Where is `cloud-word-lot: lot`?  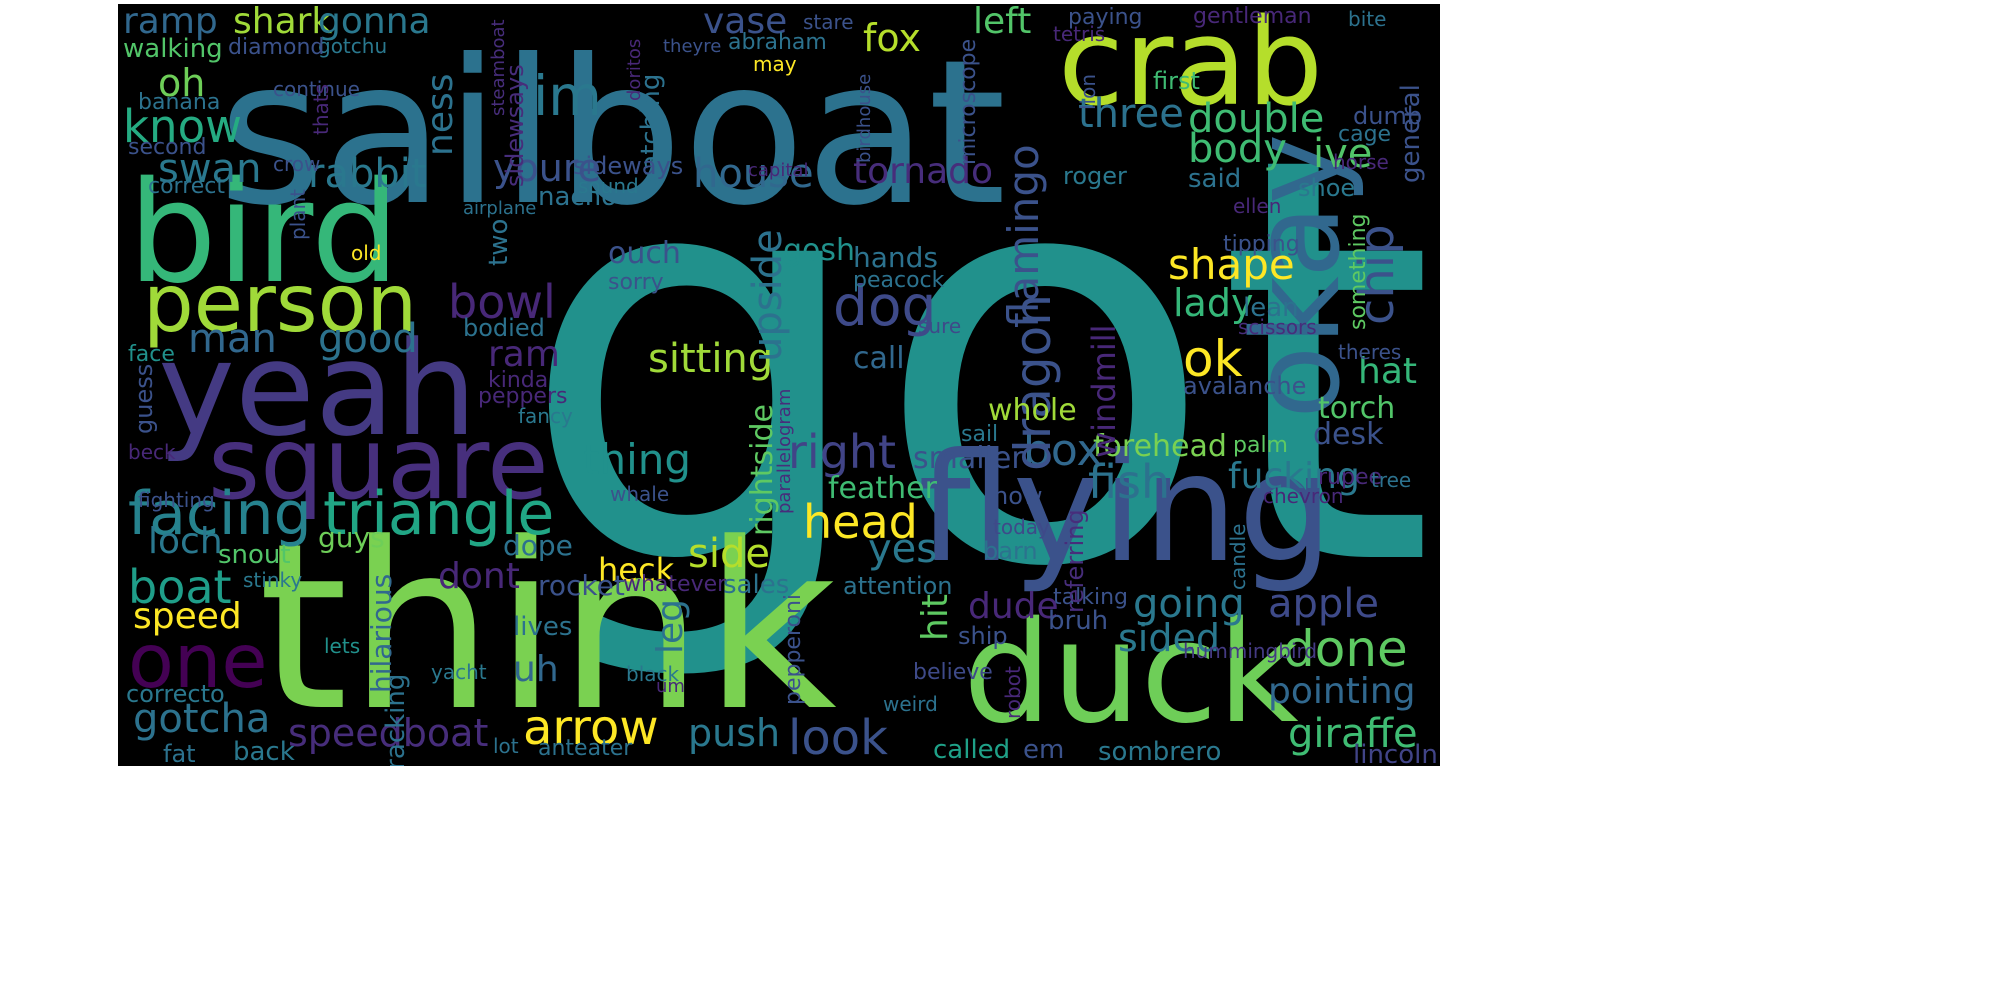
cloud-word-lot: lot is located at coordinates (506, 746).